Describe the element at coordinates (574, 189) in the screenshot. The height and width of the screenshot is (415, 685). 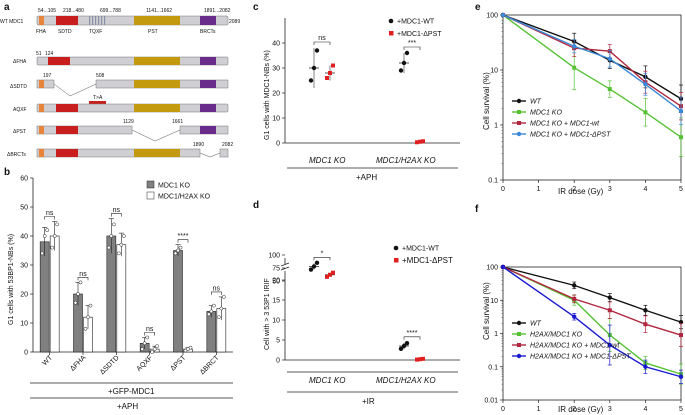
I see `e-xtick-label: 2` at that location.